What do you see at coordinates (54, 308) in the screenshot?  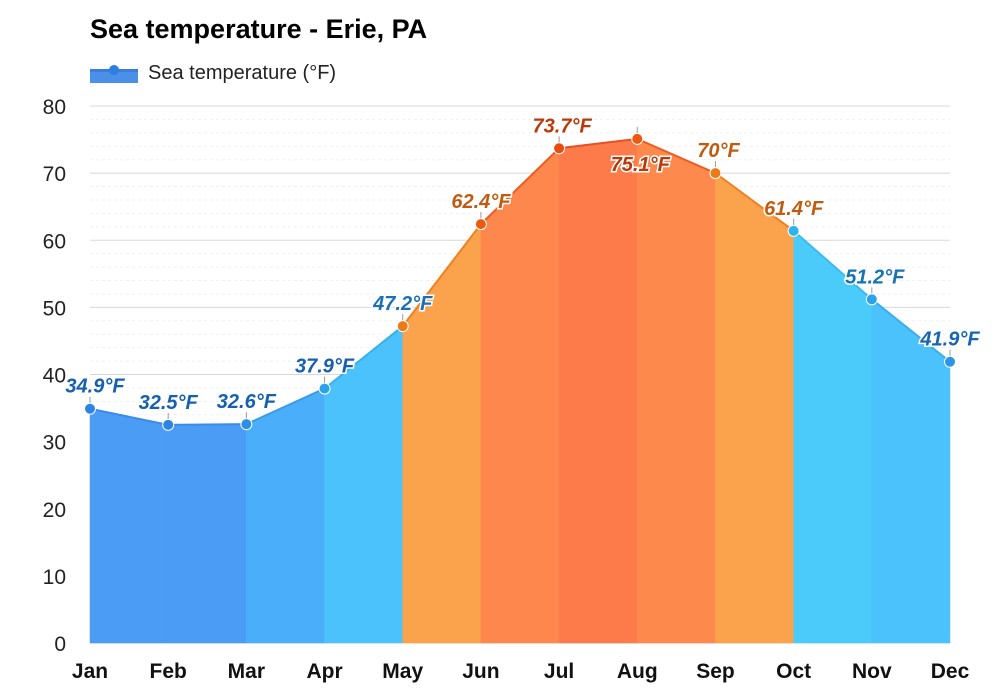 I see `y-tick-label: 50` at bounding box center [54, 308].